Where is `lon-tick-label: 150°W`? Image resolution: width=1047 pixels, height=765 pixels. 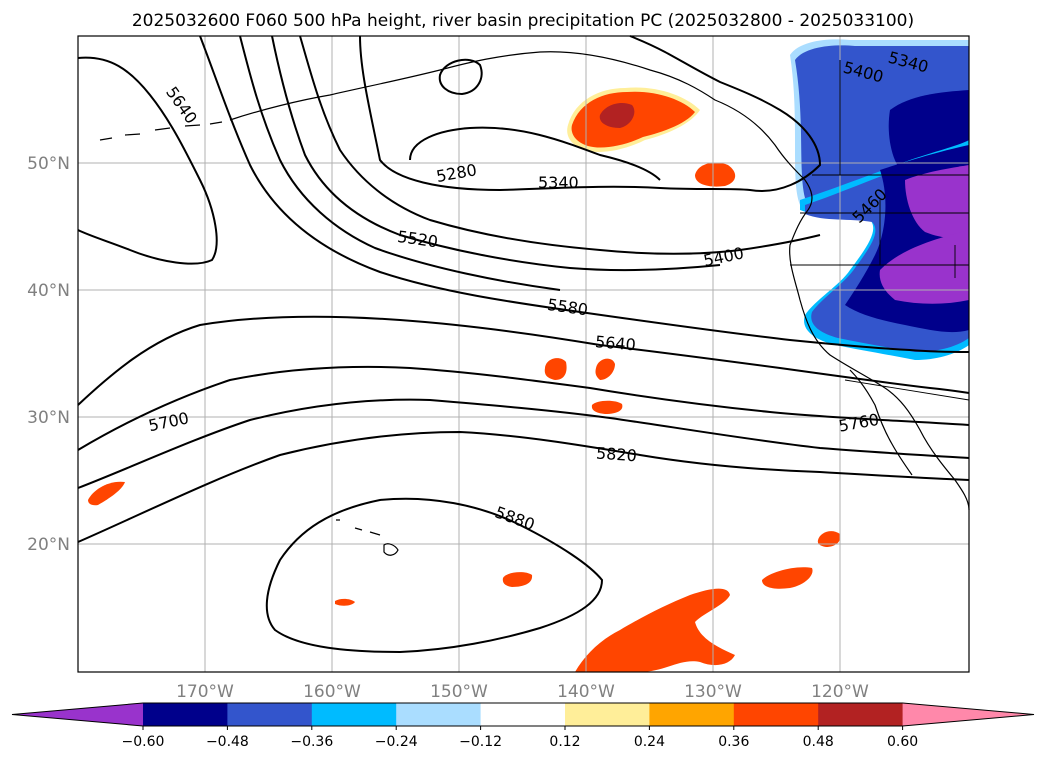
lon-tick-label: 150°W is located at coordinates (459, 692).